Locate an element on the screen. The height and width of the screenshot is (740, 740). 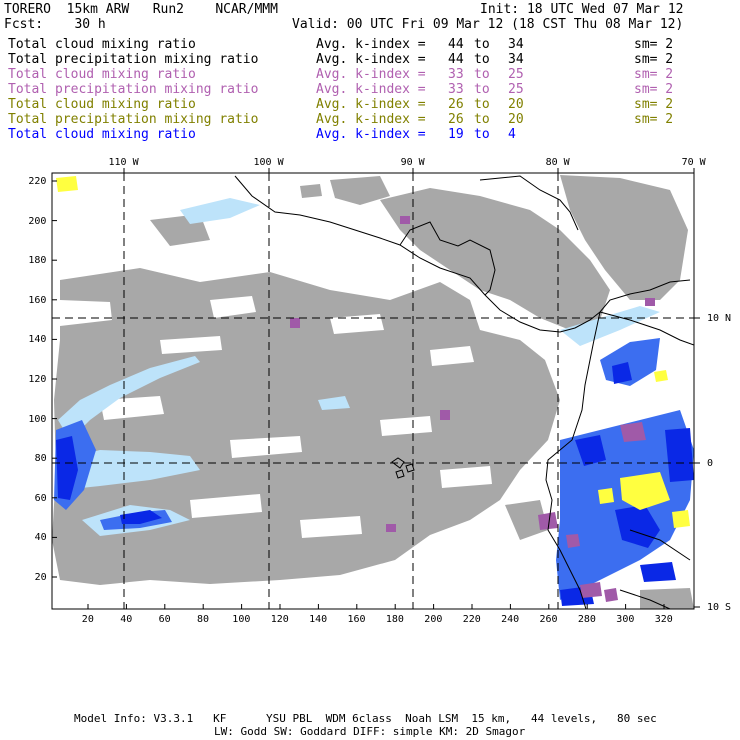
lon-label: 100 W is located at coordinates (268, 162).